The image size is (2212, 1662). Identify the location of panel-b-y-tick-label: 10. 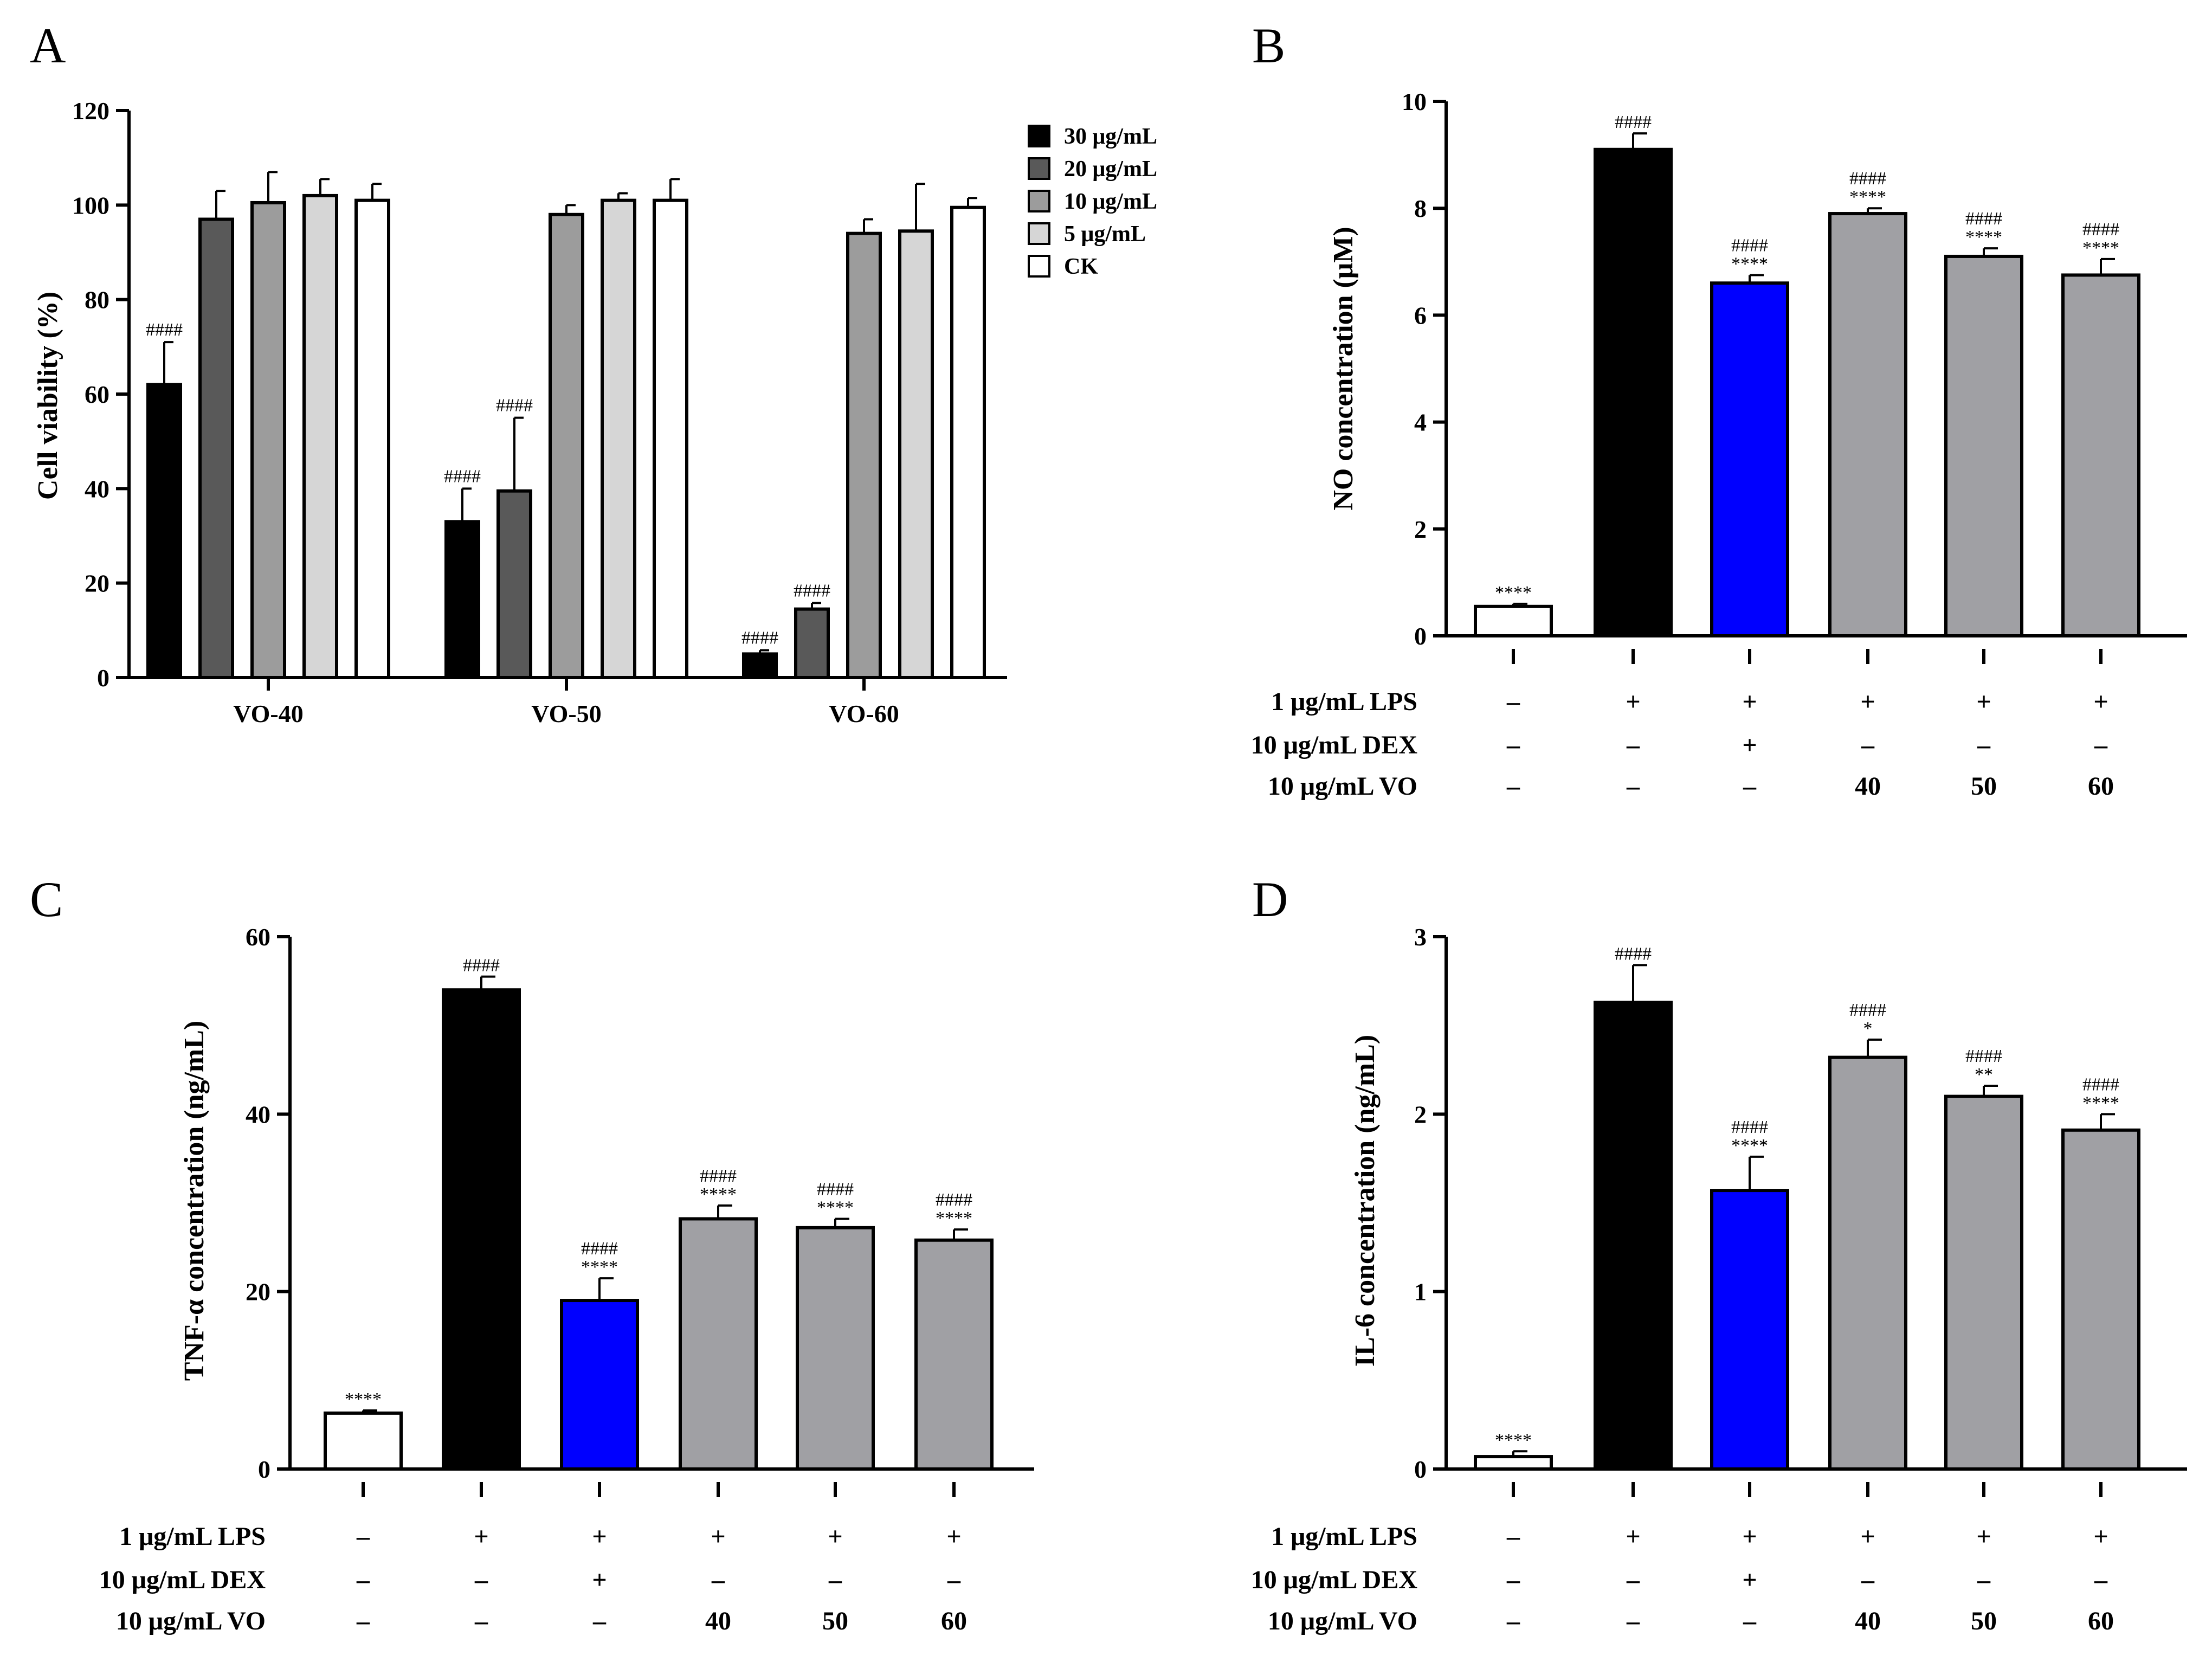
(1414, 102).